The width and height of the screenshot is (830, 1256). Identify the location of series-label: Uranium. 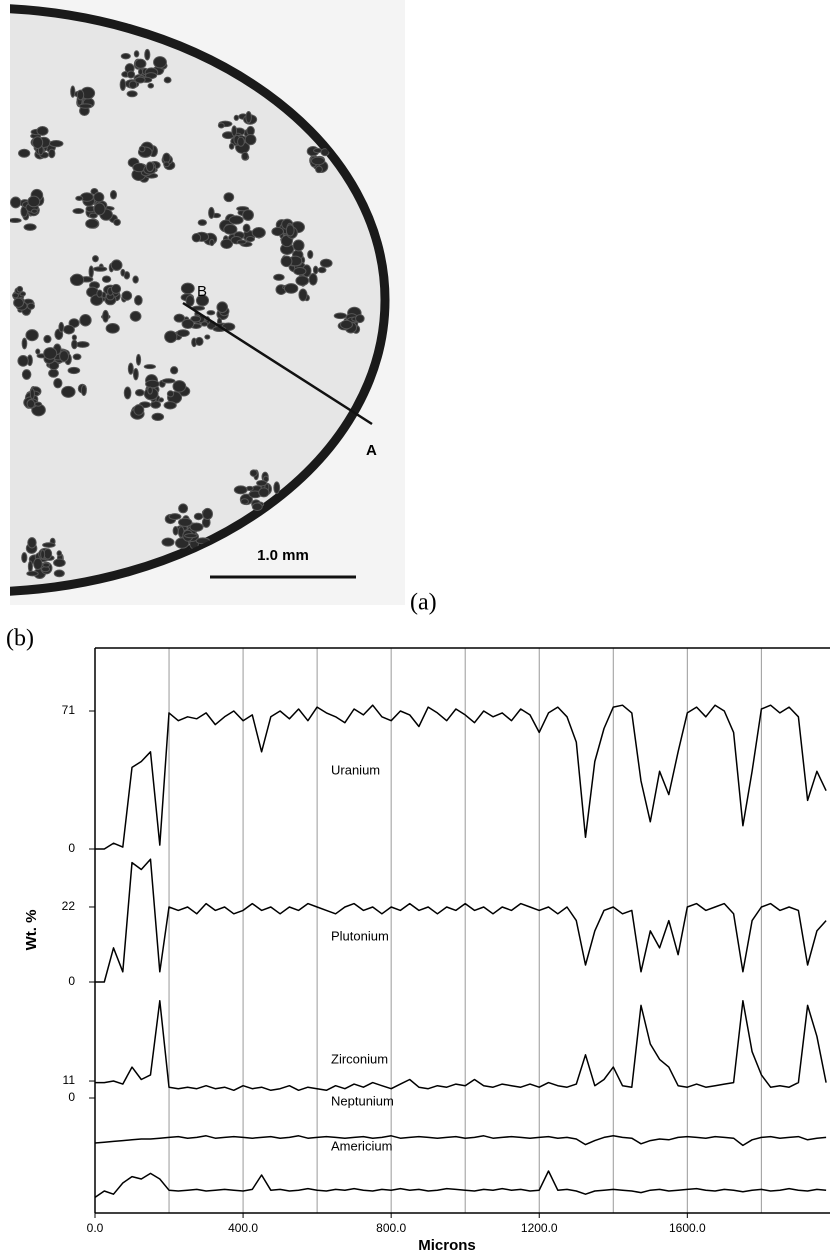
(355, 769).